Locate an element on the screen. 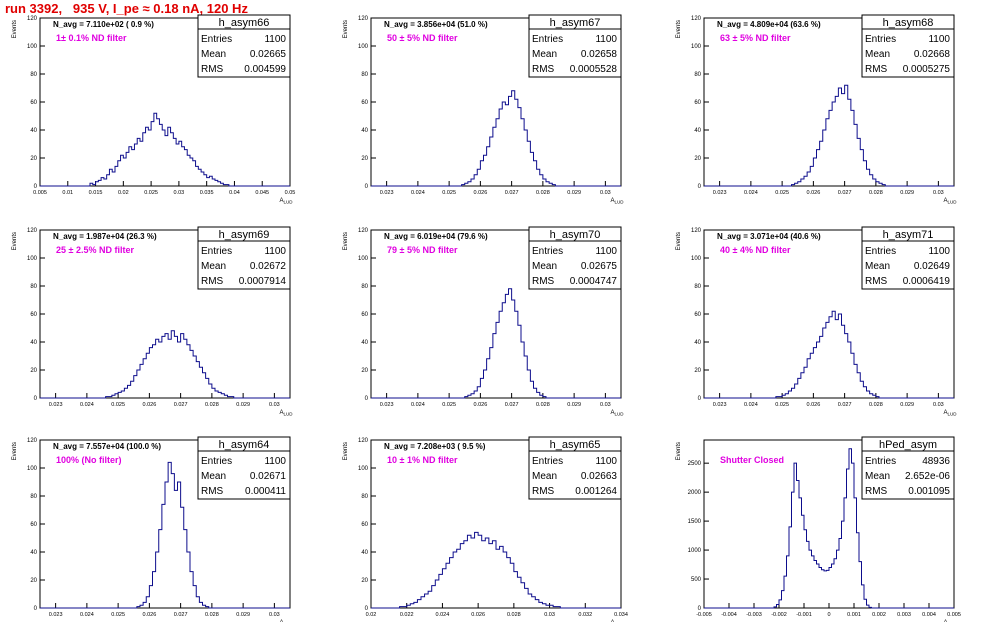 This screenshot has width=996, height=622. x-axis-label: ALUD is located at coordinates (950, 413).